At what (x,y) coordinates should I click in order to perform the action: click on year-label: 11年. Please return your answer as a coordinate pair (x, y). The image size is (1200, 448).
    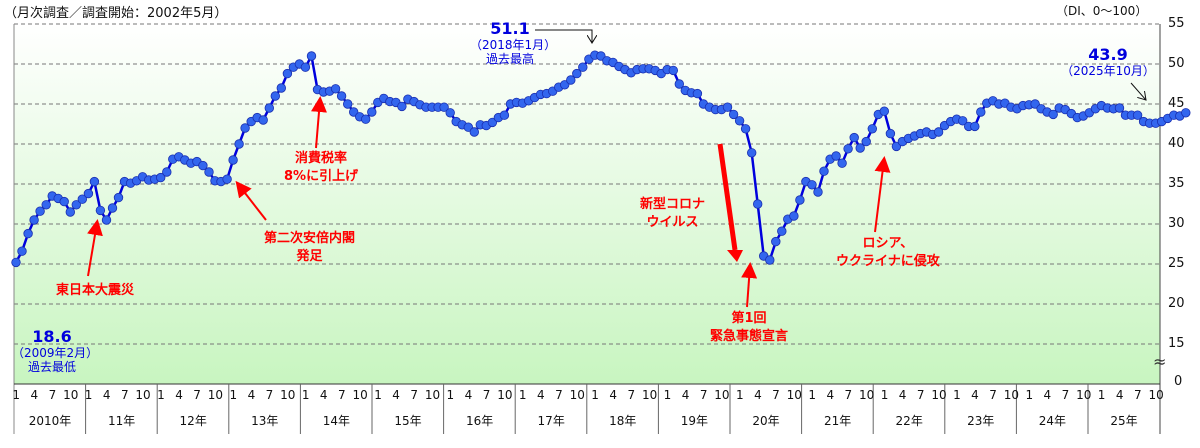
    Looking at the image, I should click on (121, 421).